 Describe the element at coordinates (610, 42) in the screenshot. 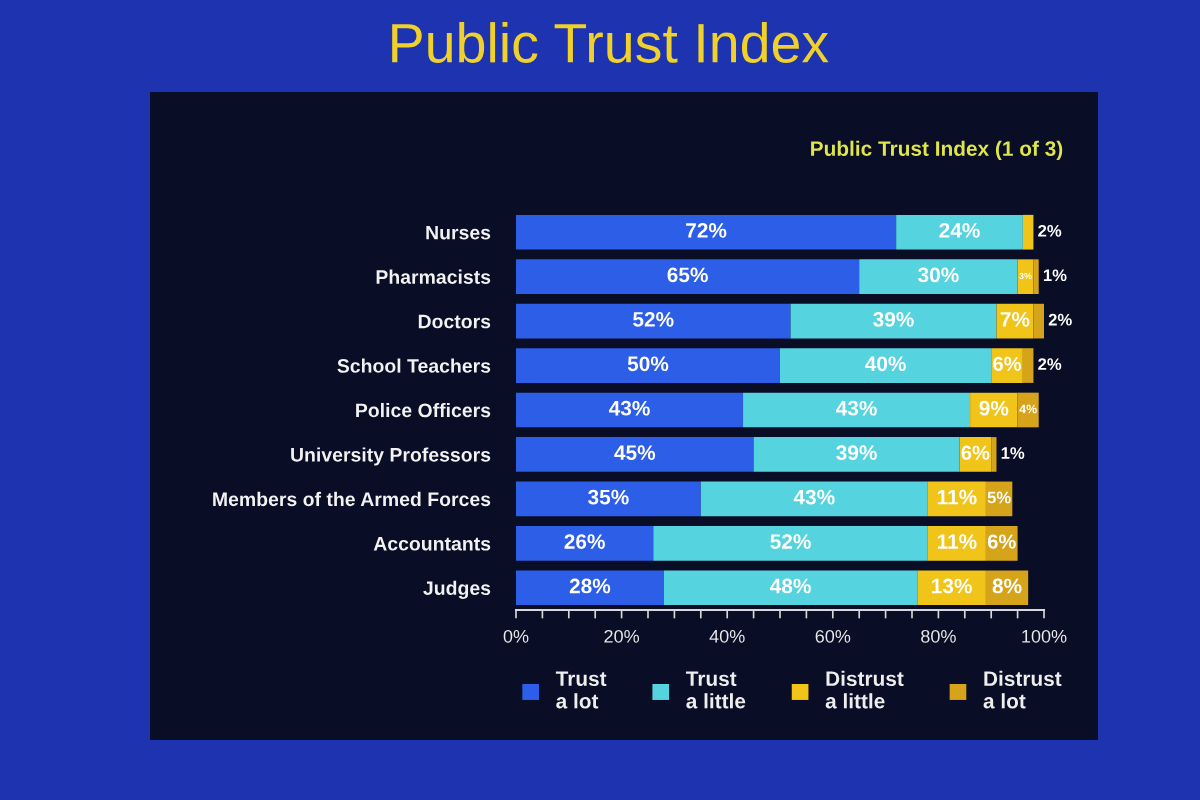

I see `chart-title: Public Trust Index` at that location.